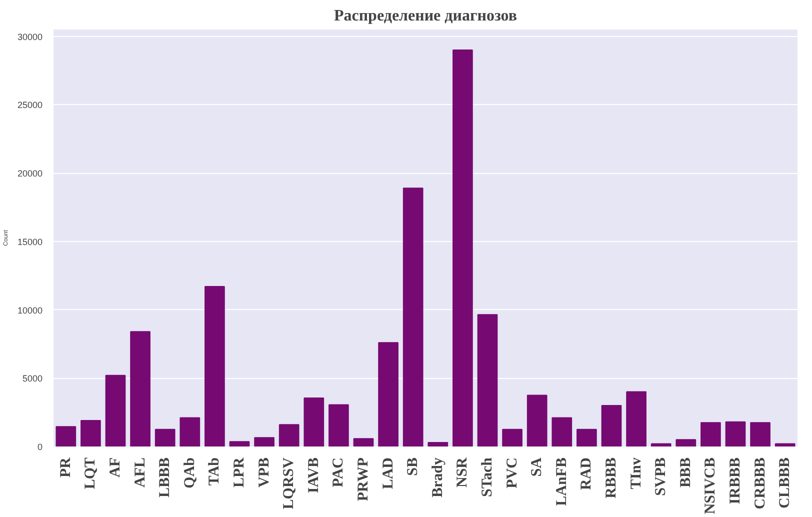 This screenshot has width=812, height=517. What do you see at coordinates (66, 467) in the screenshot?
I see `x-tick-label: PR` at bounding box center [66, 467].